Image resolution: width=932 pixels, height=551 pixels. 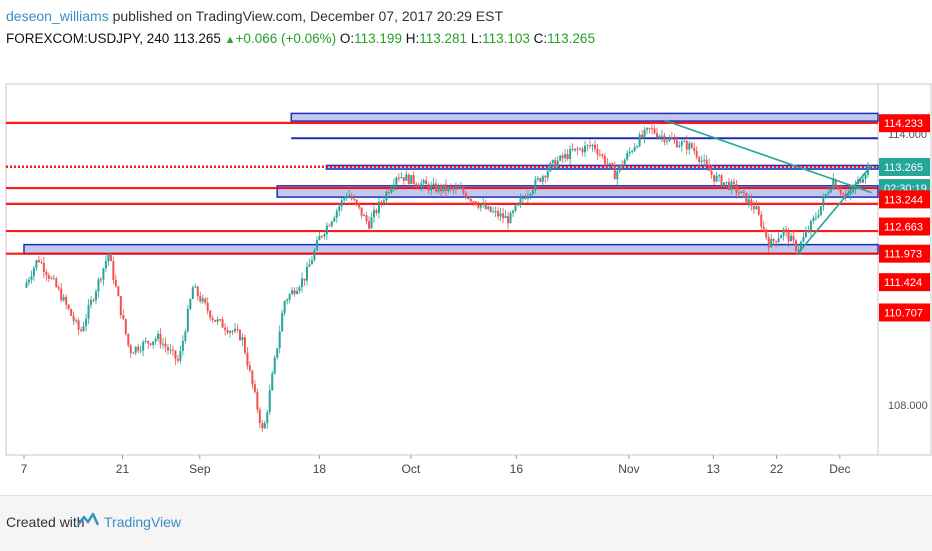 What do you see at coordinates (143, 522) in the screenshot?
I see `tradingview-brand: TradingView` at bounding box center [143, 522].